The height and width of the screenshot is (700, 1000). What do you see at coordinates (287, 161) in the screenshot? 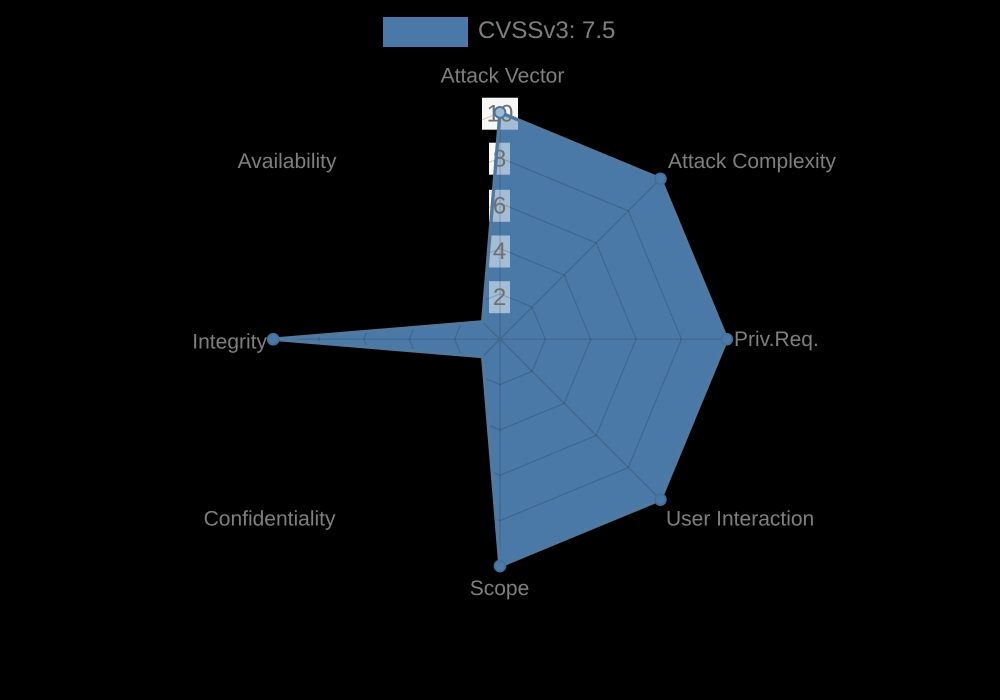
I see `svg-text: Availability` at bounding box center [287, 161].